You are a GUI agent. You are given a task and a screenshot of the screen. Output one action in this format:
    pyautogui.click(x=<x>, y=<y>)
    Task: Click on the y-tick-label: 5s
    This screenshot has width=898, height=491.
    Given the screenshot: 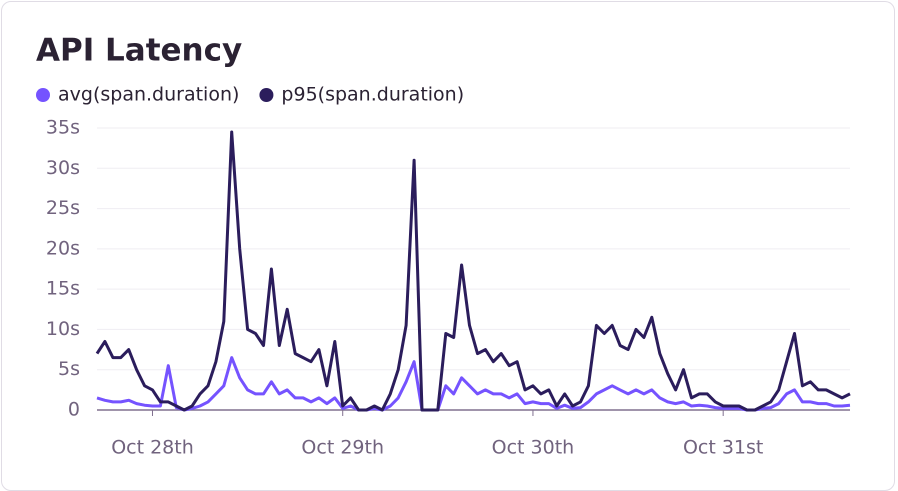 What is the action you would take?
    pyautogui.click(x=69, y=369)
    